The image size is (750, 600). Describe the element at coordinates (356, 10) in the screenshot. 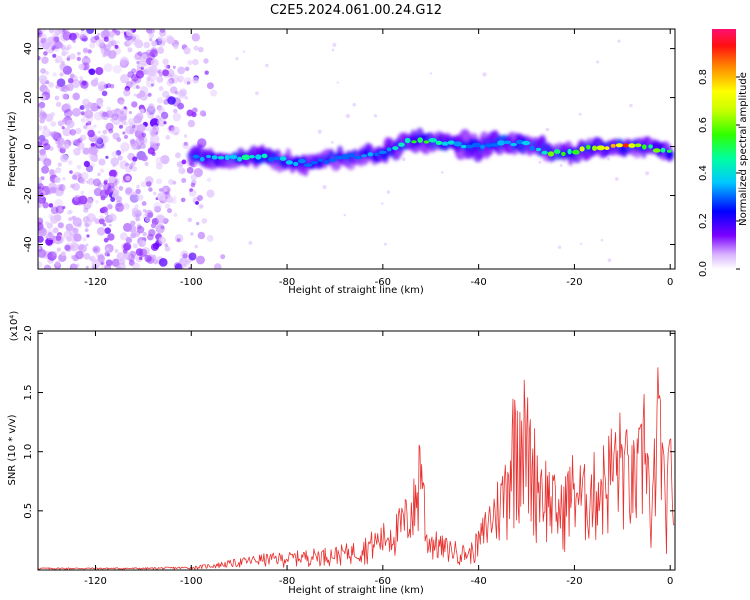

I see `figure-title: C2E5.2024.061.00.24.G12` at that location.